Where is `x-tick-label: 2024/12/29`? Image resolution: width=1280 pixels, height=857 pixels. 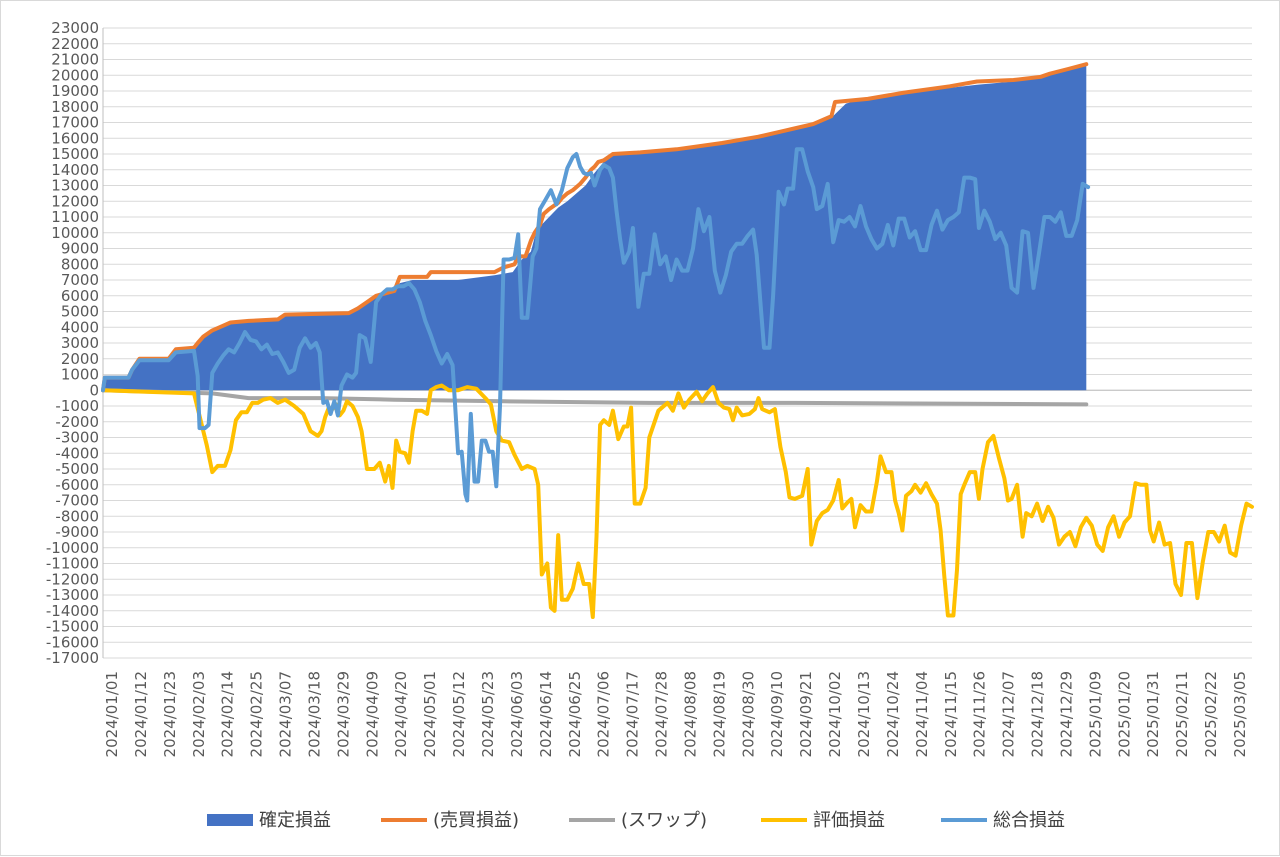 x-tick-label: 2024/12/29 is located at coordinates (1067, 714).